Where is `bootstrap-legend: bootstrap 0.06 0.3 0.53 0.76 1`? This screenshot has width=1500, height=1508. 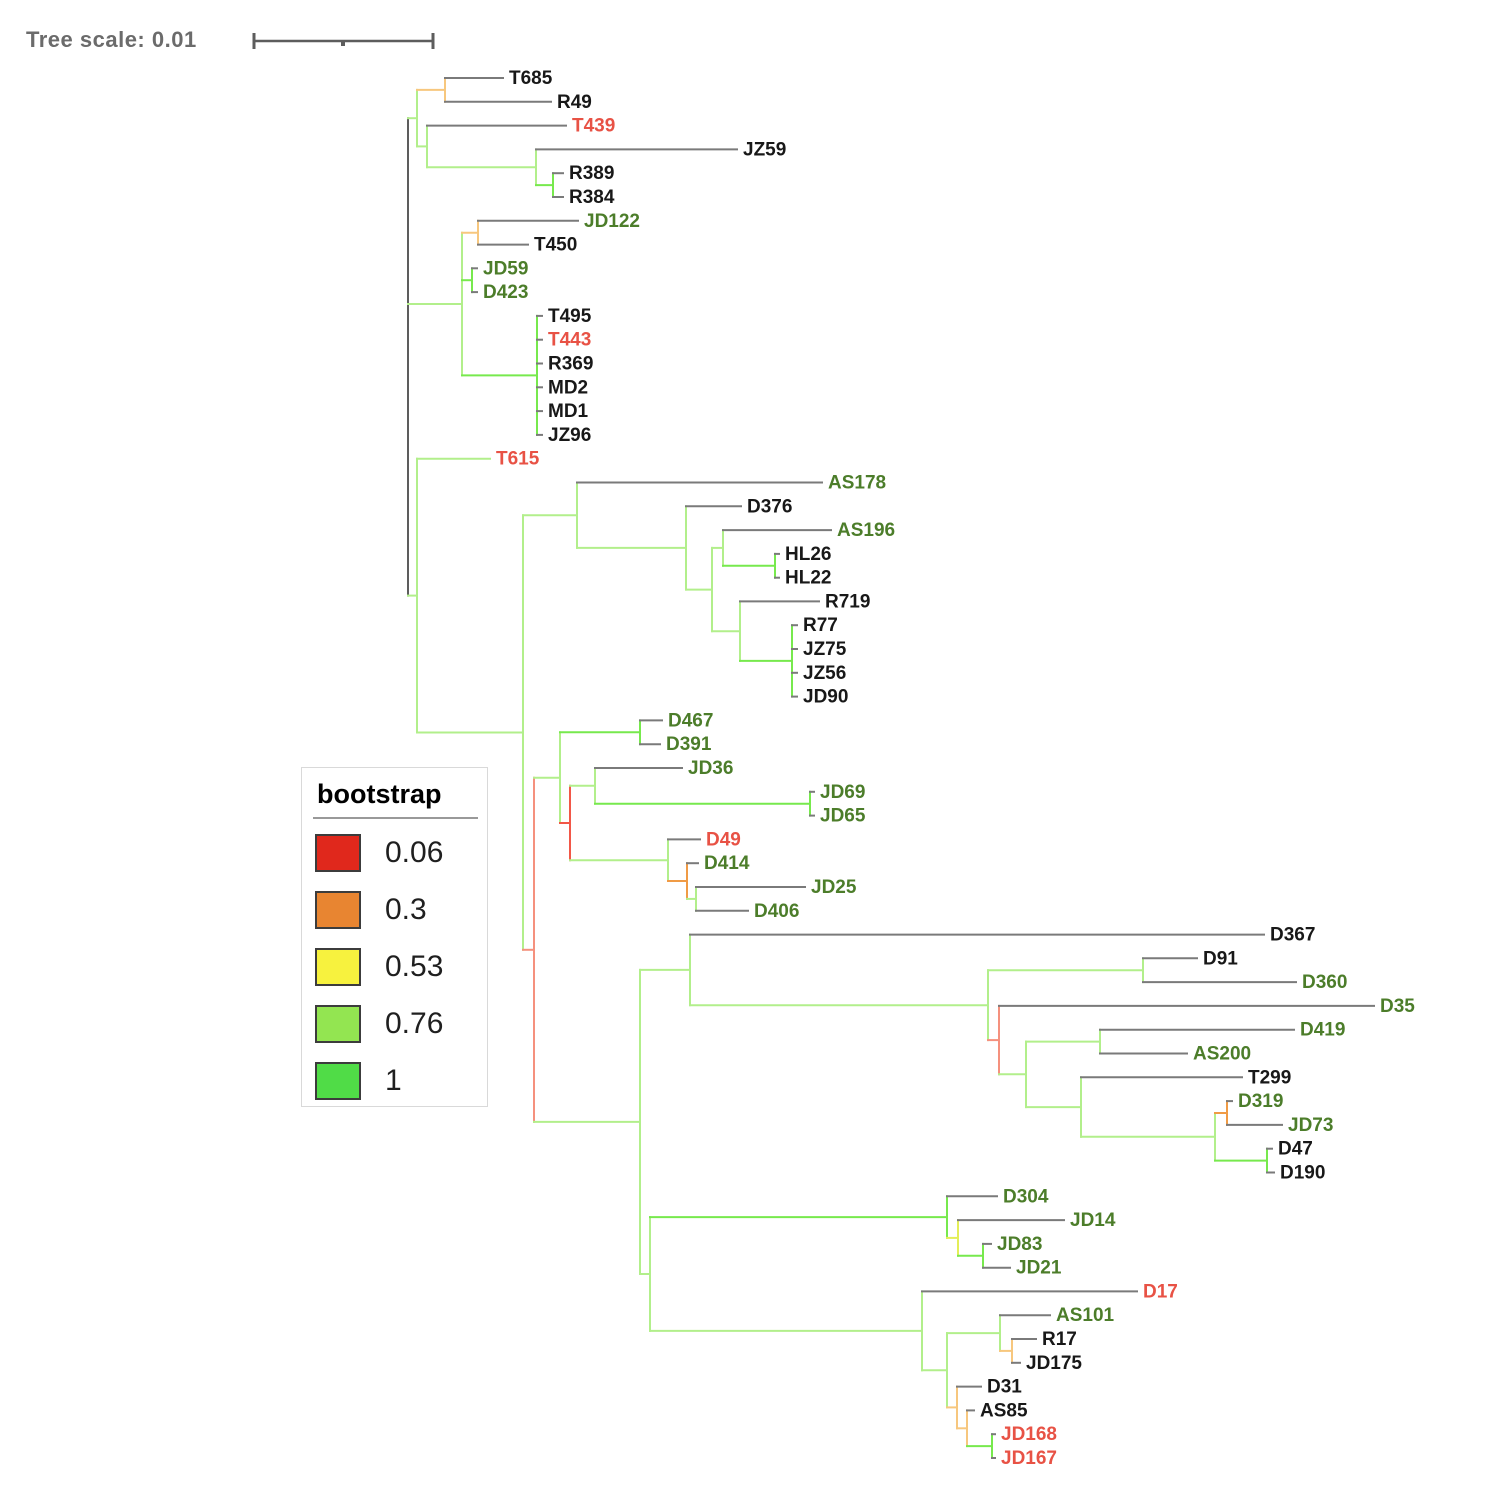 bootstrap-legend: bootstrap 0.06 0.3 0.53 0.76 1 is located at coordinates (394, 937).